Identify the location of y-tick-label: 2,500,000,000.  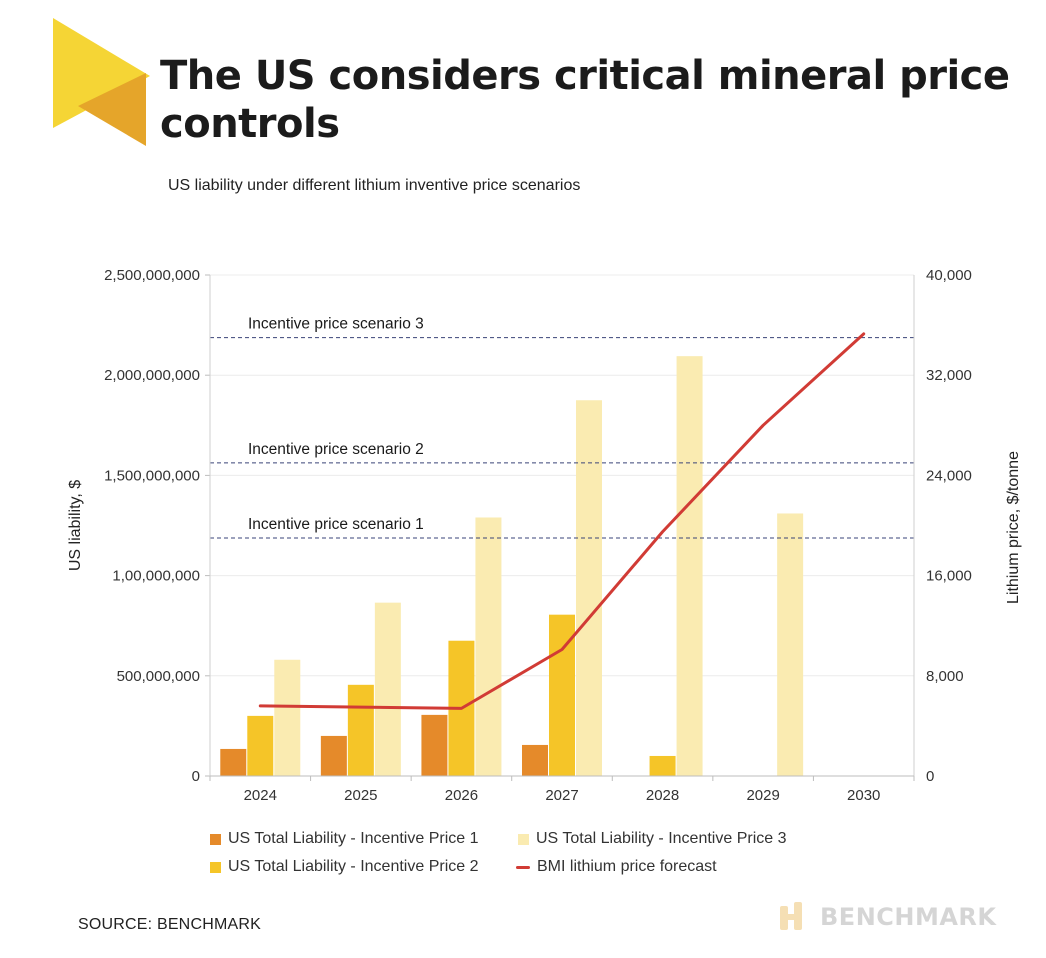
(152, 275).